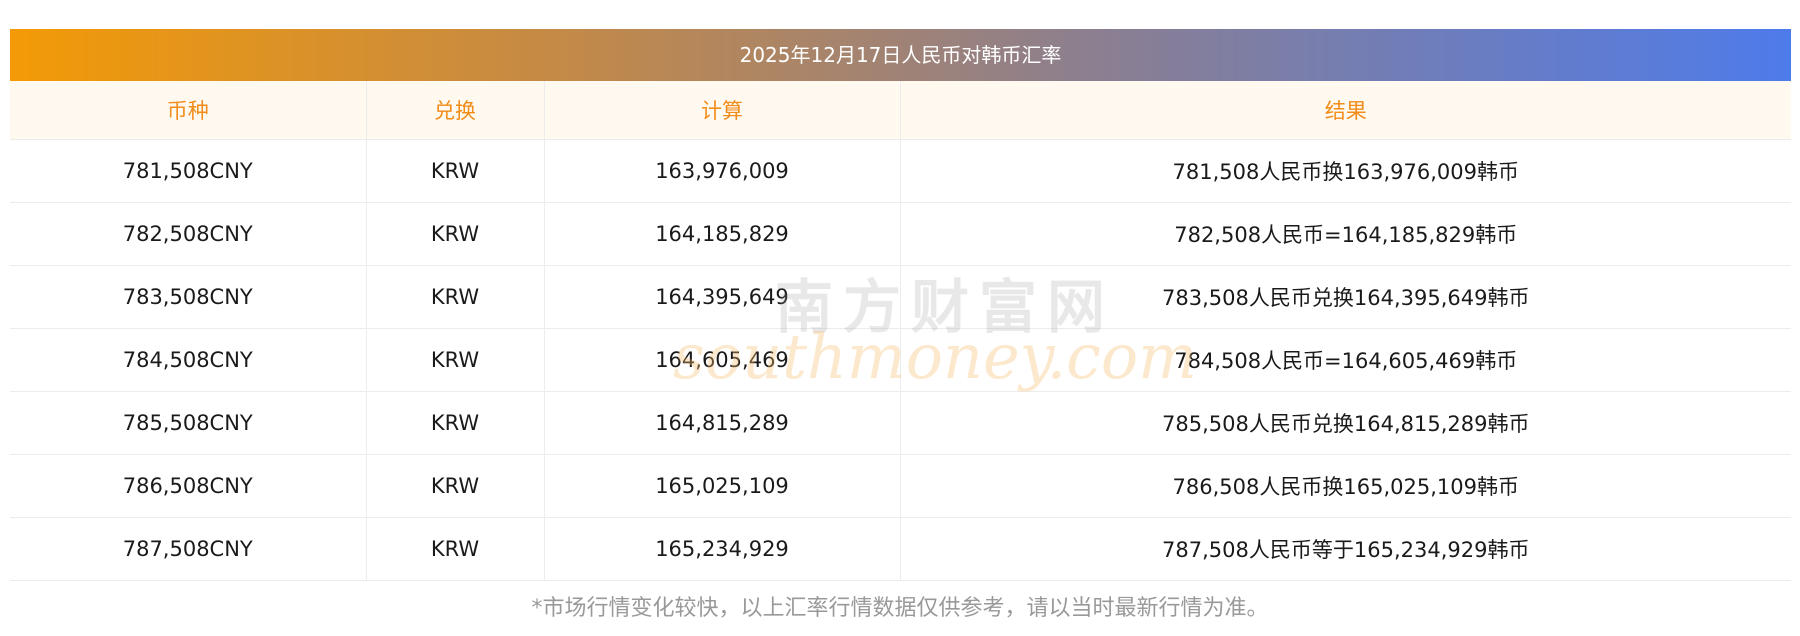 Image resolution: width=1800 pixels, height=636 pixels. Describe the element at coordinates (188, 297) in the screenshot. I see `cell-currency: 783,508CNY` at that location.